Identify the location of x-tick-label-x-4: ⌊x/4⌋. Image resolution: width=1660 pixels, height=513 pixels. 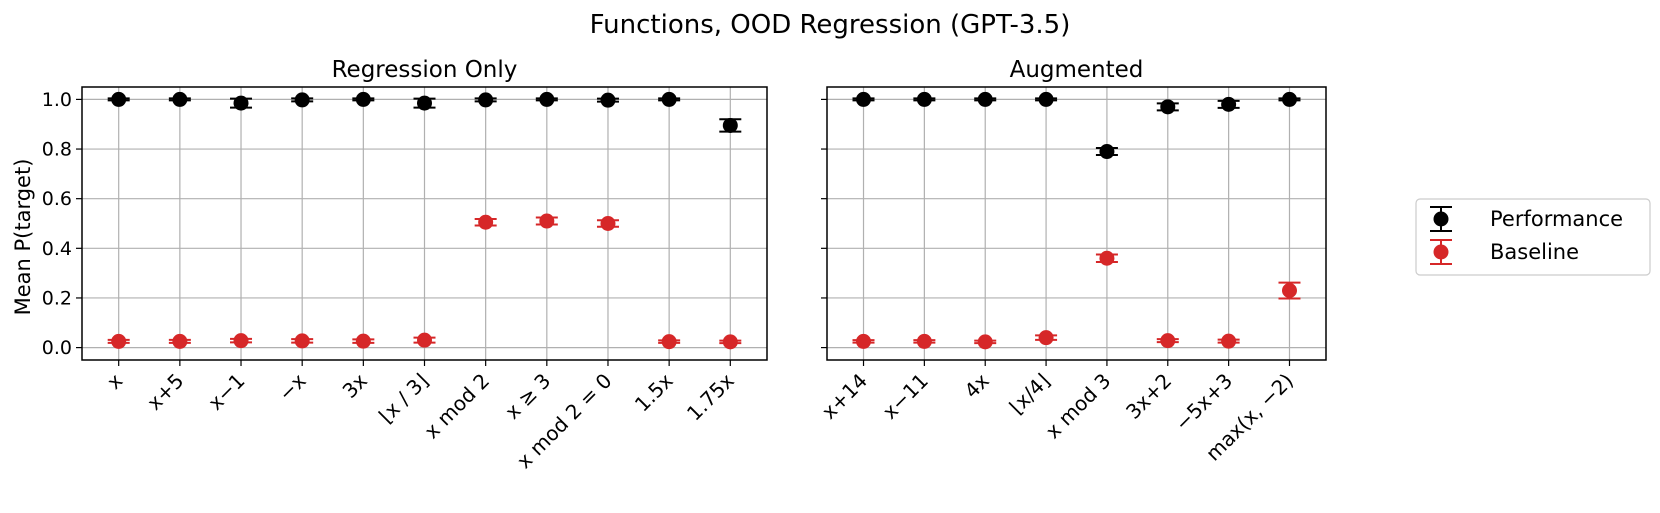
(1029, 394).